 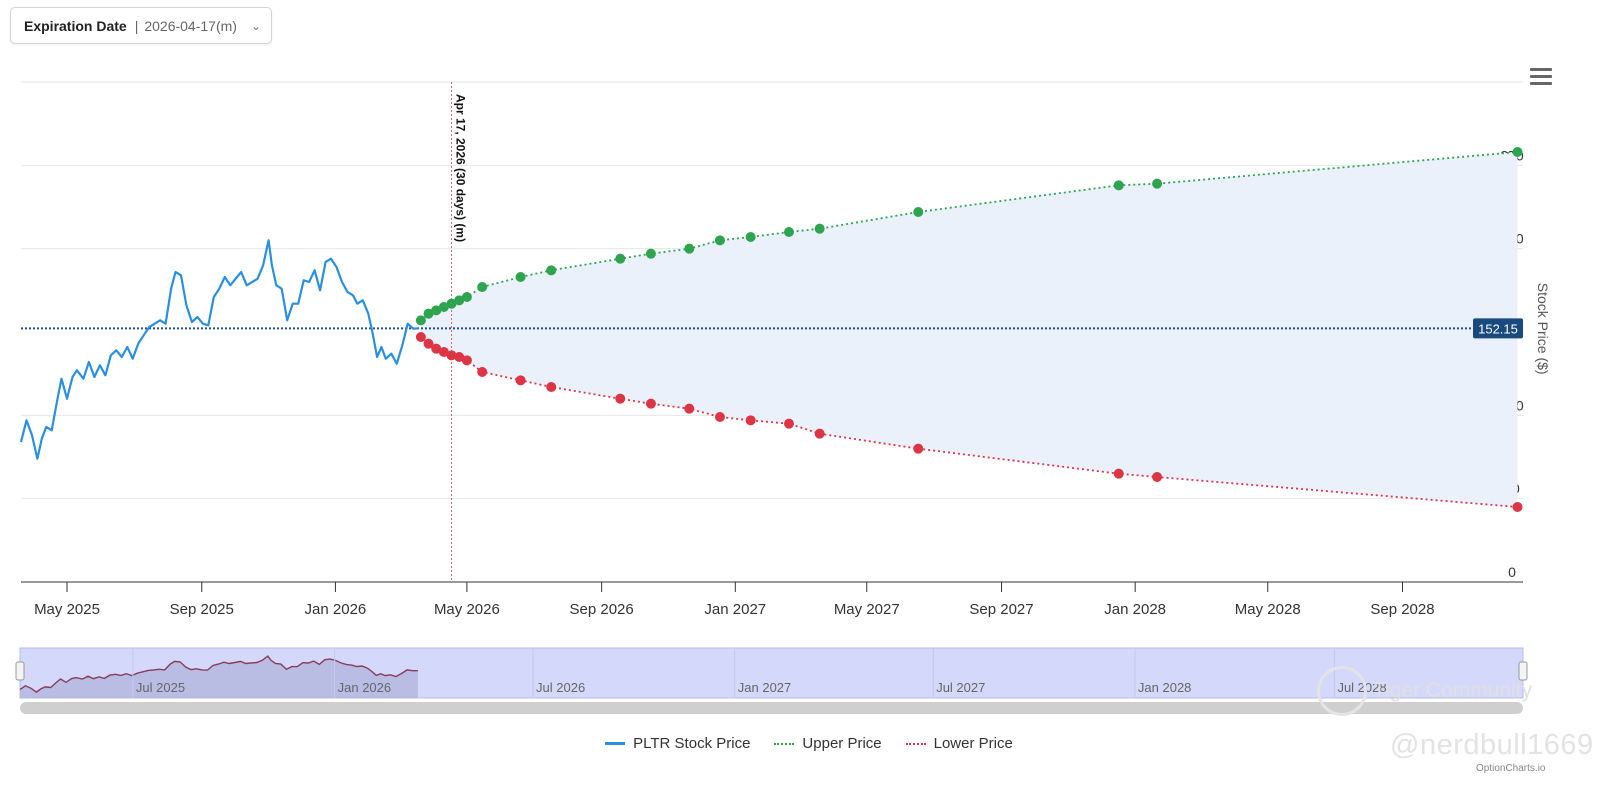 I want to click on x-tick-label: May 2026, so click(x=467, y=609).